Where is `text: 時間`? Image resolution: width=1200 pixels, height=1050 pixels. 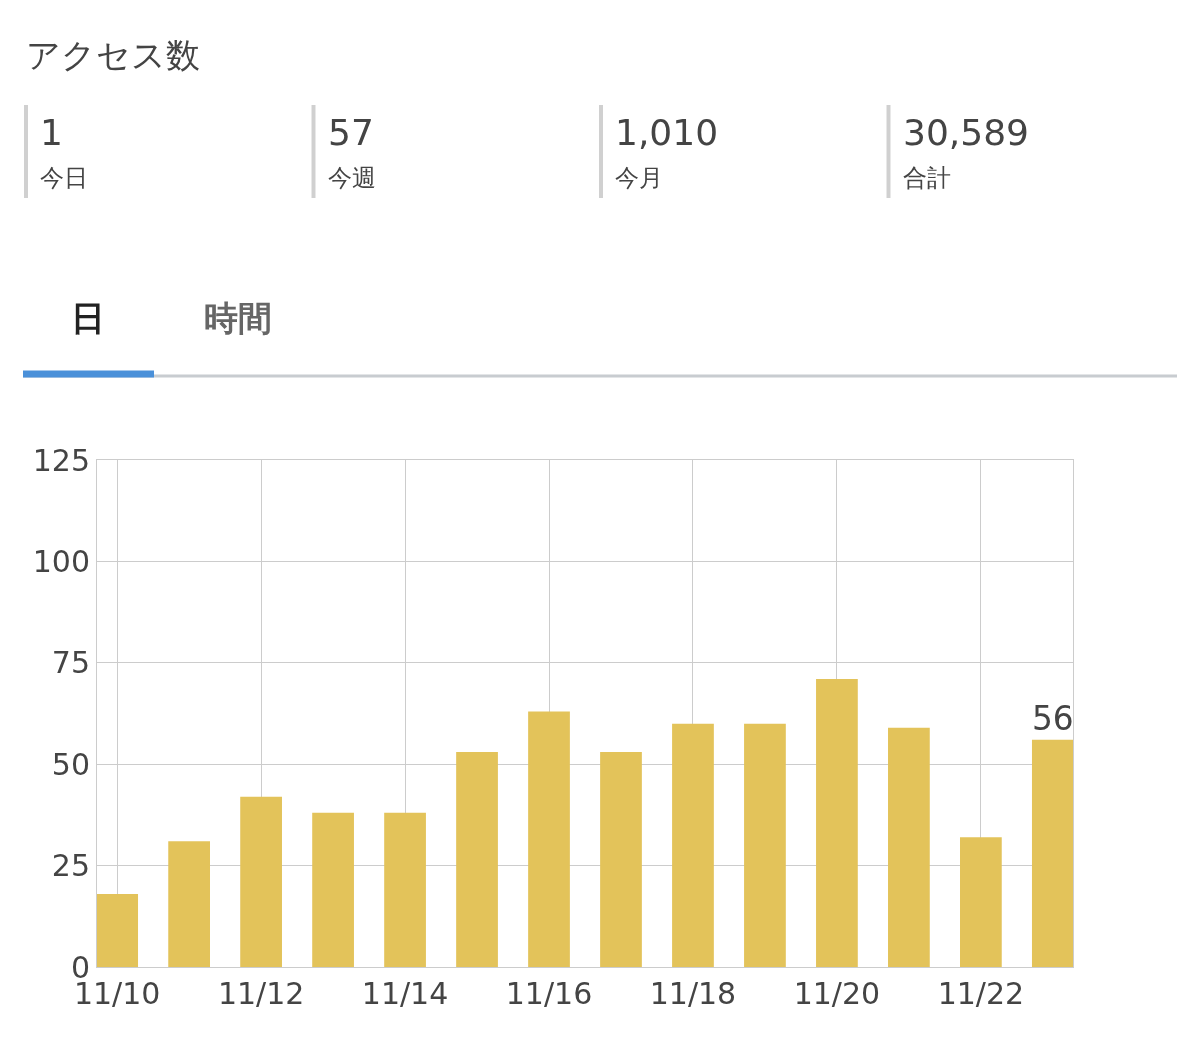 text: 時間 is located at coordinates (238, 318).